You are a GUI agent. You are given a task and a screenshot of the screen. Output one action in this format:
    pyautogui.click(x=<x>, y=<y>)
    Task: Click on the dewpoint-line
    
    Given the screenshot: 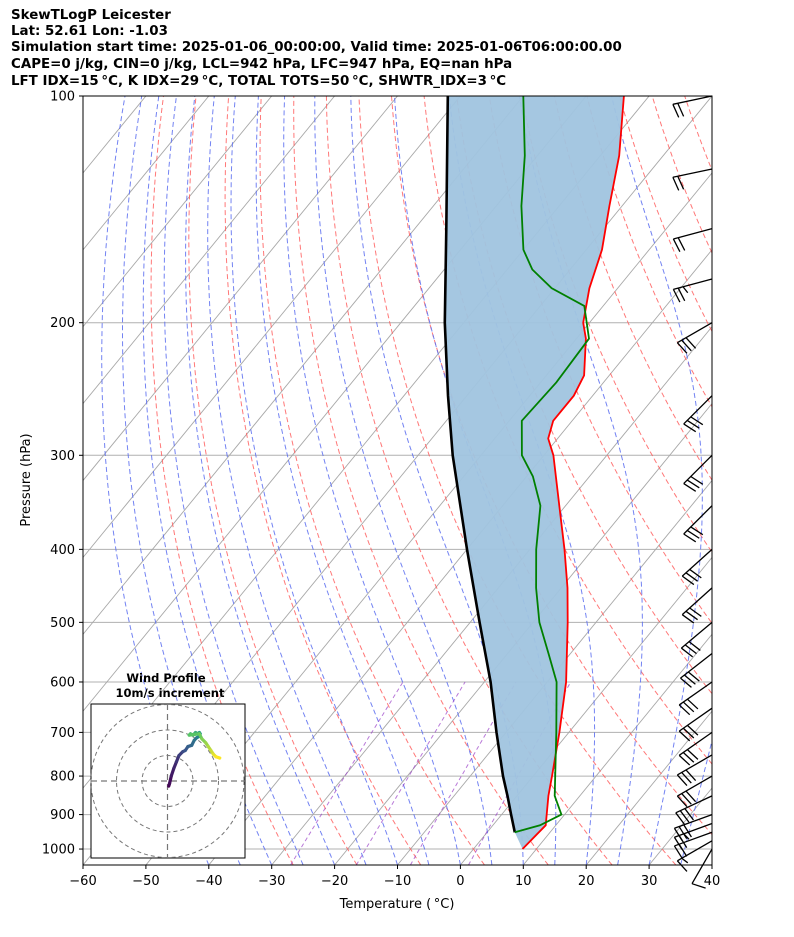 What is the action you would take?
    pyautogui.click(x=552, y=465)
    